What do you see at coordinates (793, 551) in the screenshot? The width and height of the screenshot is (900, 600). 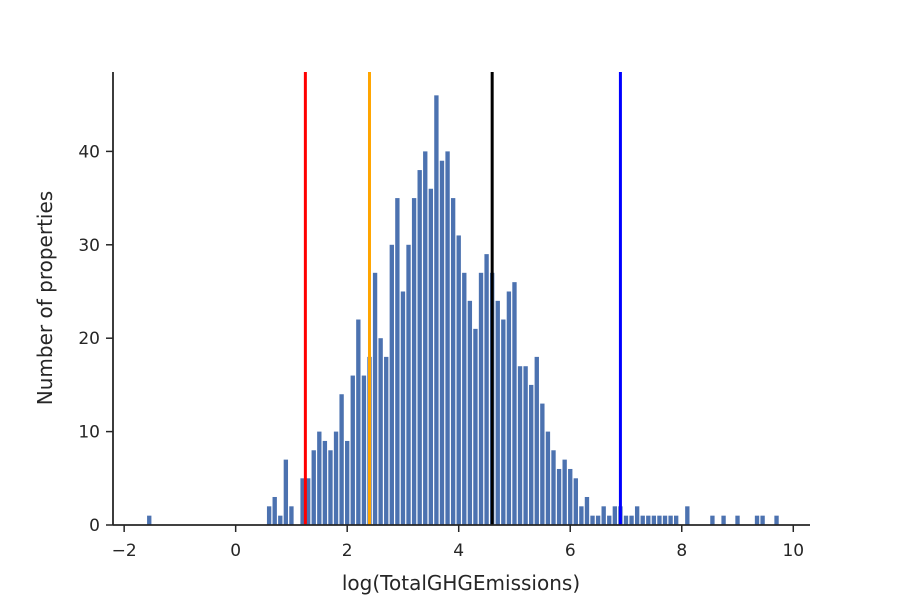 I see `x-tick-label: 10` at bounding box center [793, 551].